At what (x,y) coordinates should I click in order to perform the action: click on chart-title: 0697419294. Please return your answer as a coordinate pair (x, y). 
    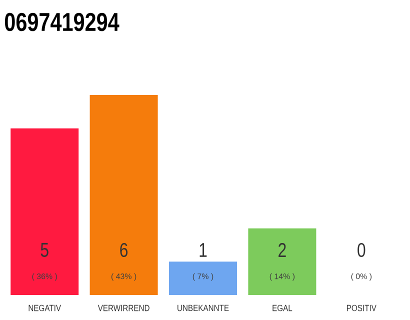
    Looking at the image, I should click on (62, 22).